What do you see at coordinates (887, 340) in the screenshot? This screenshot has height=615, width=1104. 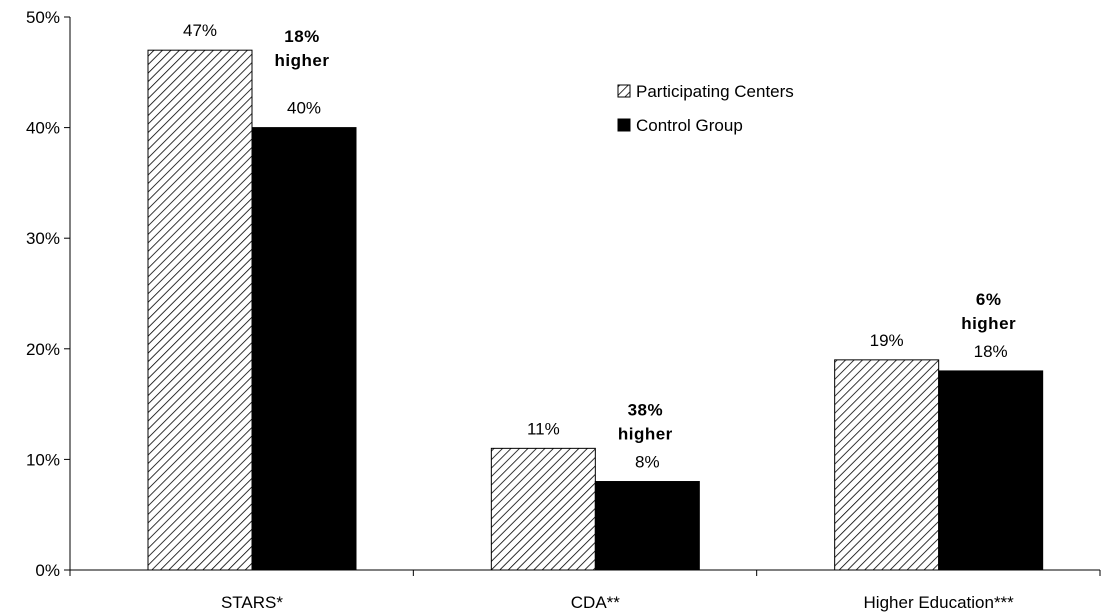 I see `bar-value-label: 19%` at bounding box center [887, 340].